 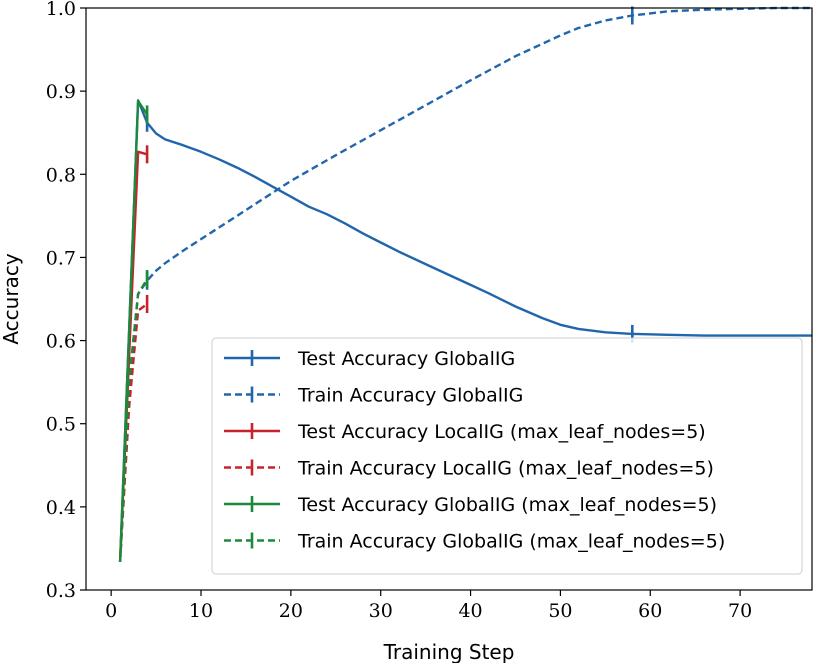 What do you see at coordinates (61, 508) in the screenshot?
I see `y-tick-label: 0.4` at bounding box center [61, 508].